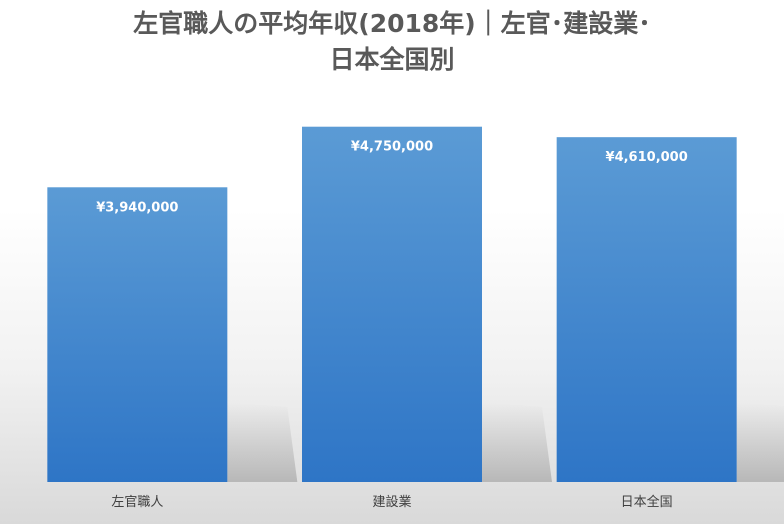 This screenshot has width=784, height=524. I want to click on x-axis-tick-labels: 左官職人 建設業 日本全国, so click(391, 502).